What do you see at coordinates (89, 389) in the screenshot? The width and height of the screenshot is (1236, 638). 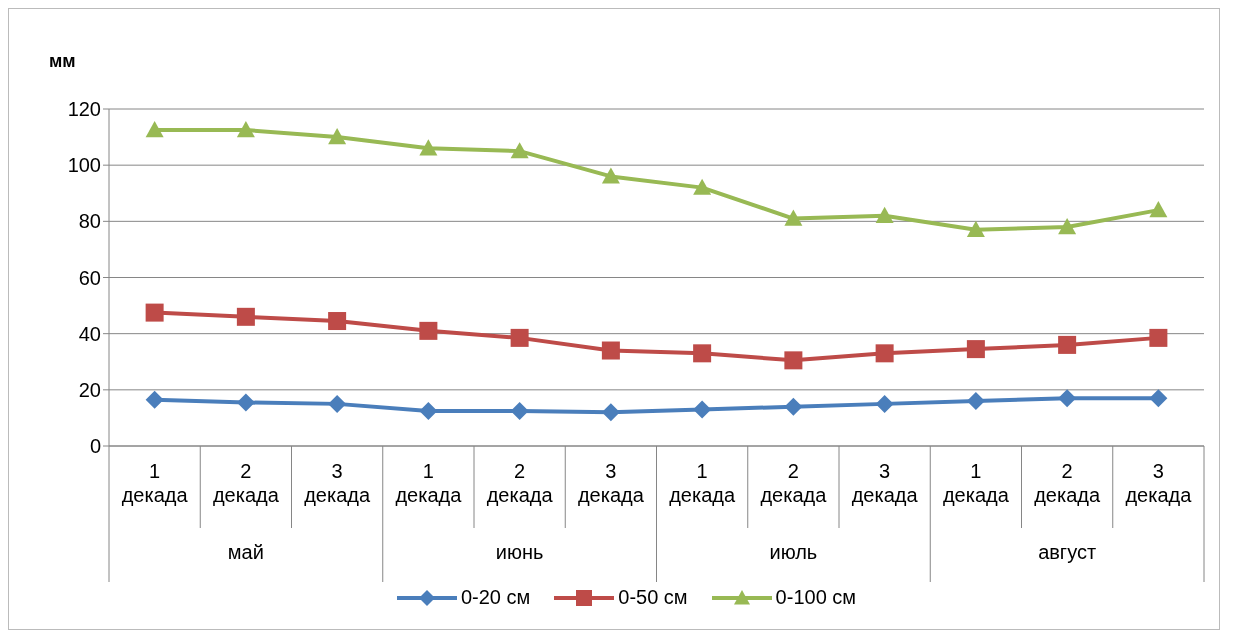 I see `y-tick-label: 20` at bounding box center [89, 389].